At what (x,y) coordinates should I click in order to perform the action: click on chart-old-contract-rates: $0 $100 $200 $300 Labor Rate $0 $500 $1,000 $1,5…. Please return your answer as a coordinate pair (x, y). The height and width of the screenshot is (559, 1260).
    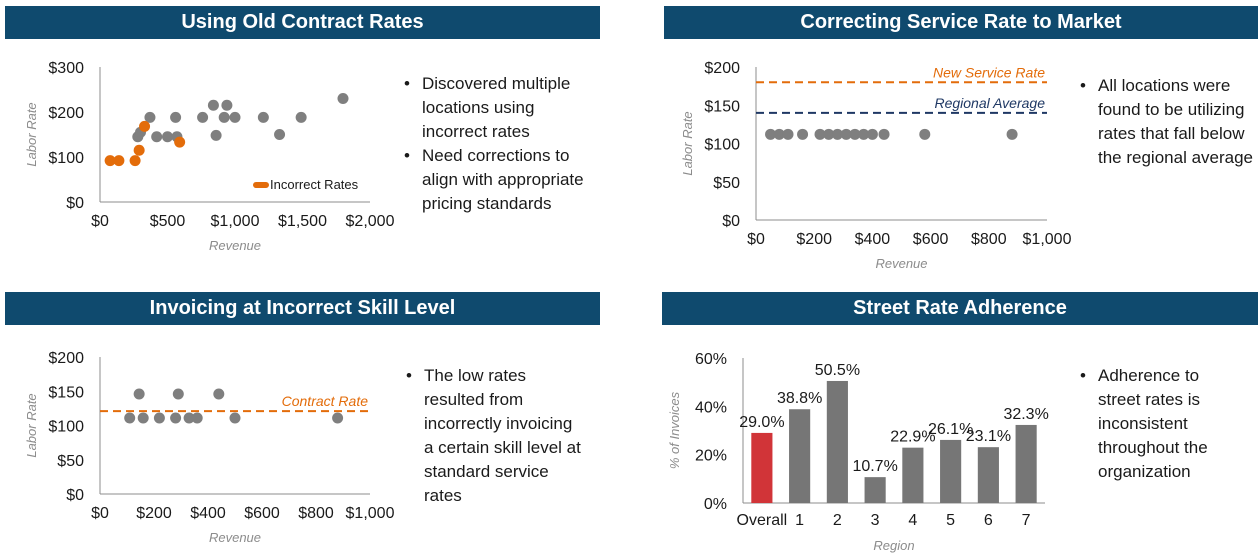
    Looking at the image, I should click on (209, 156).